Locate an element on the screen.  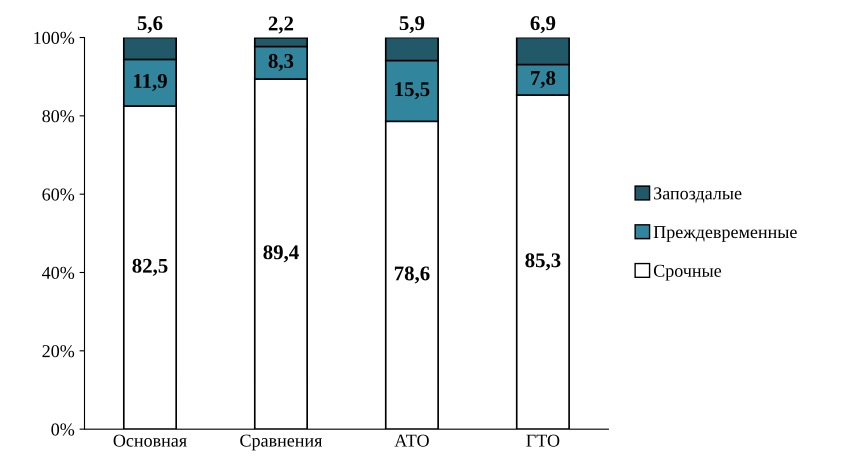
data-label: 8,3 is located at coordinates (281, 63).